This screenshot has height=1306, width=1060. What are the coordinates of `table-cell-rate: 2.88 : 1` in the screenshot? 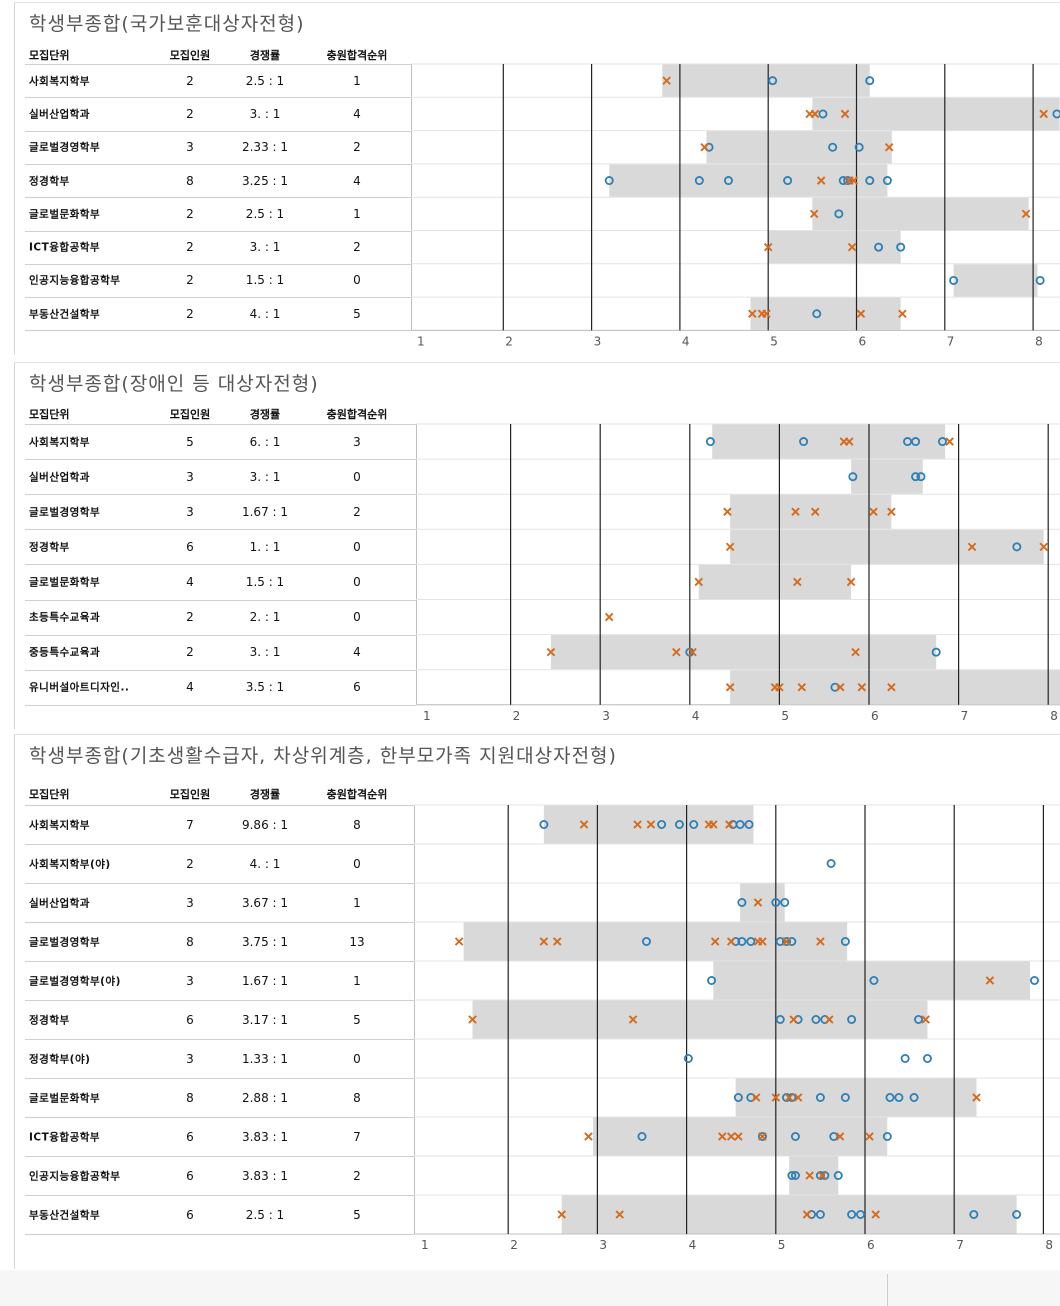 It's located at (265, 1097).